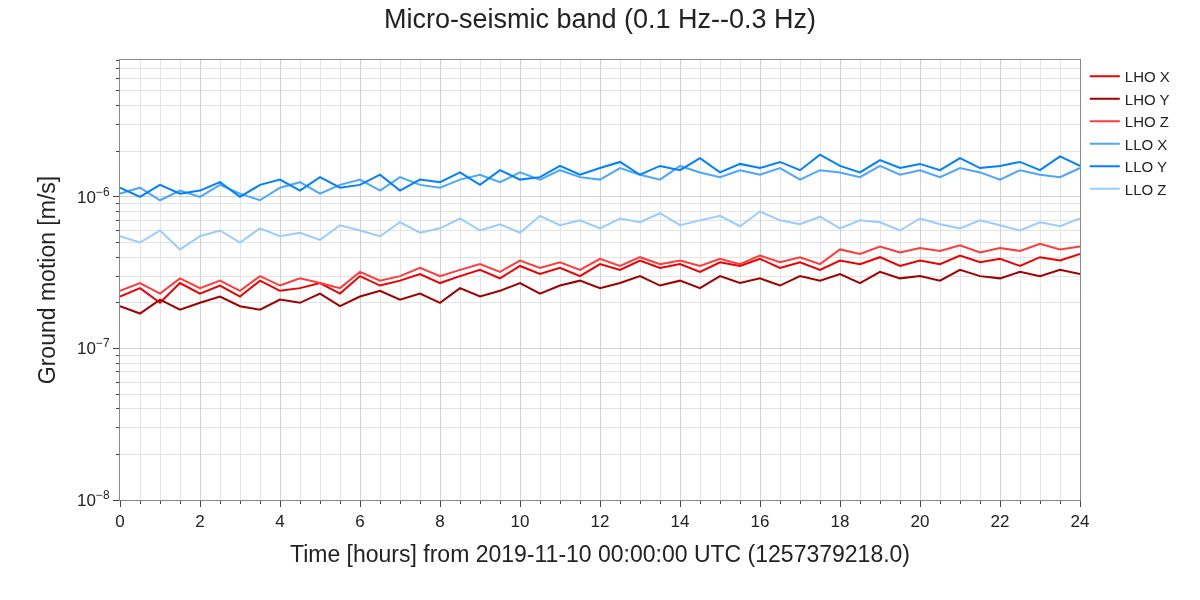 This screenshot has height=600, width=1200. I want to click on x-axis-title: Time [hours] from 2019-11-10 00:00:00 UTC (1257379218.0), so click(600, 554).